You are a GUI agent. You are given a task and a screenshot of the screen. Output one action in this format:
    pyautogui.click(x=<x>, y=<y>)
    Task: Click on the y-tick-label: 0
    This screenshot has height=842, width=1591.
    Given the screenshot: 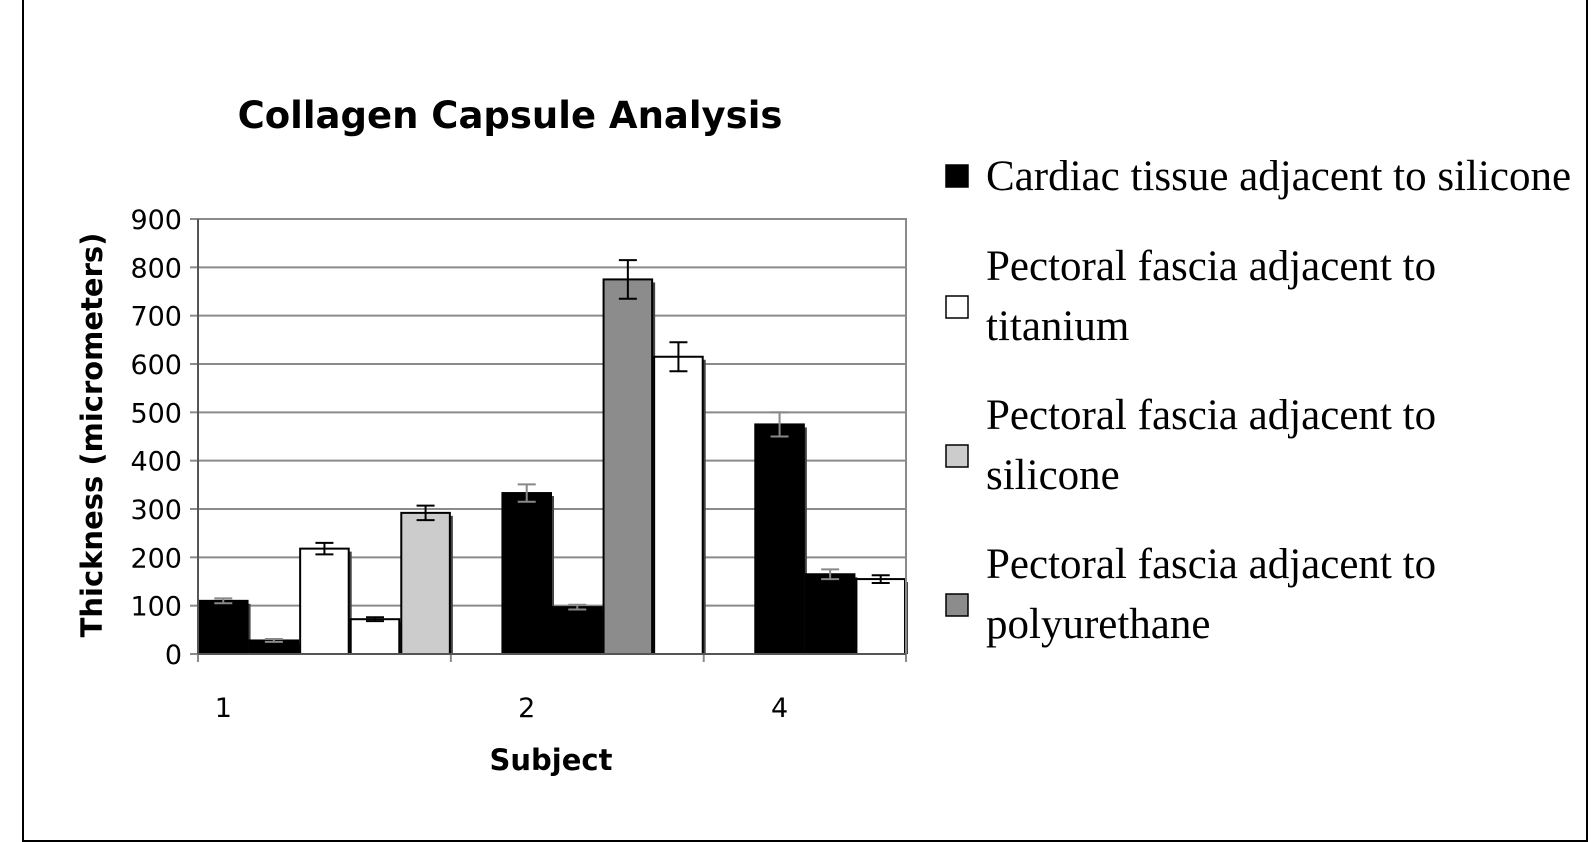 What is the action you would take?
    pyautogui.click(x=173, y=655)
    